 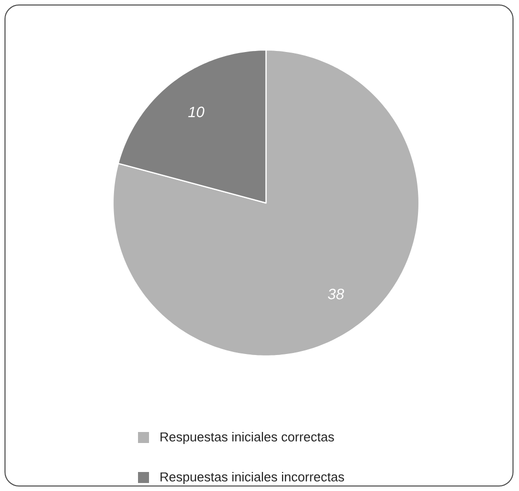 What do you see at coordinates (252, 478) in the screenshot?
I see `legend-label: Respuestas iniciales incorrectas` at bounding box center [252, 478].